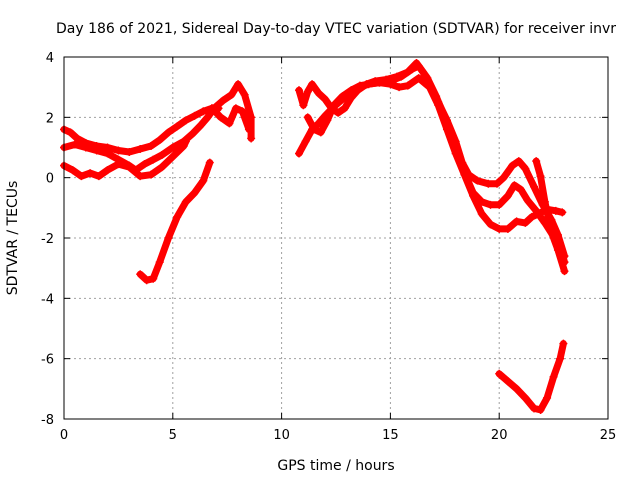 The width and height of the screenshot is (640, 480). I want to click on y-tick-label: -2, so click(47, 239).